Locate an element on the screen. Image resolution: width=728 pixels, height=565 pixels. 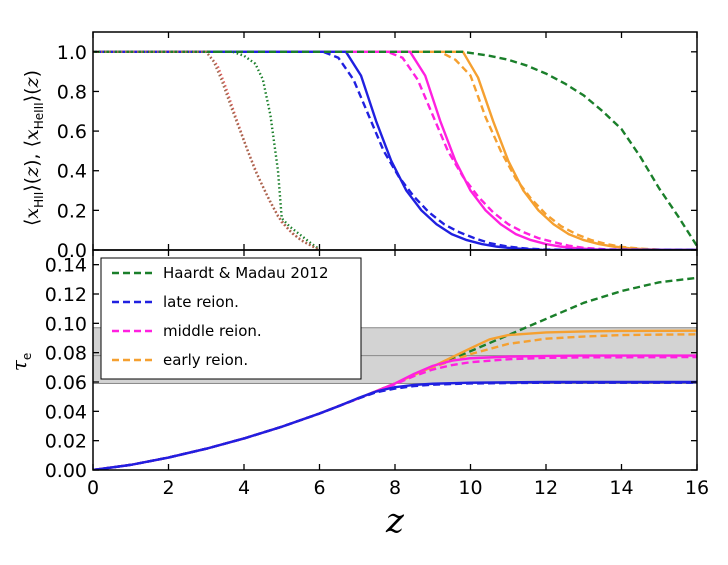
y-tick-label: 0.00 is located at coordinates (66, 471).